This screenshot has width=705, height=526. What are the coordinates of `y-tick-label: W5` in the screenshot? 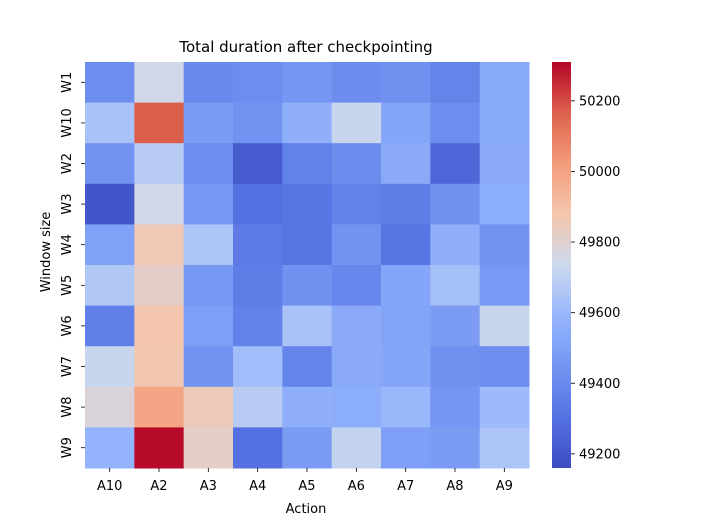 It's located at (67, 285).